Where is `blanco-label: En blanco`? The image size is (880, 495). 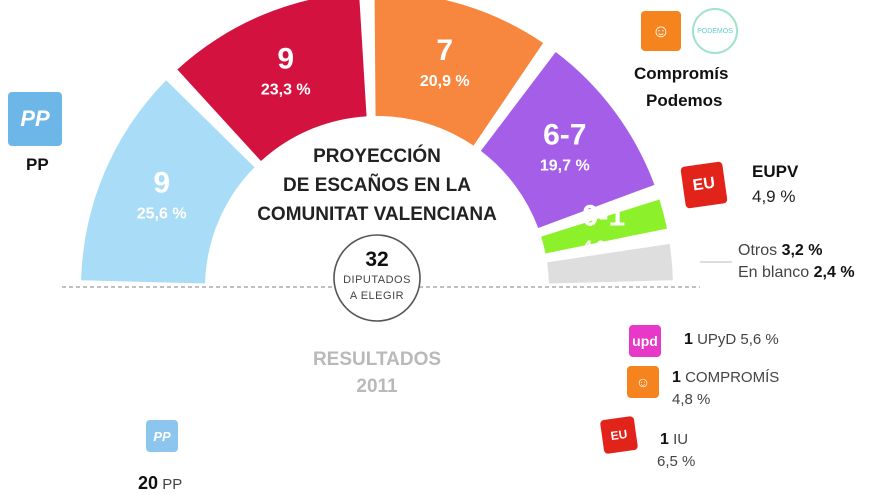
blanco-label: En blanco is located at coordinates (774, 272).